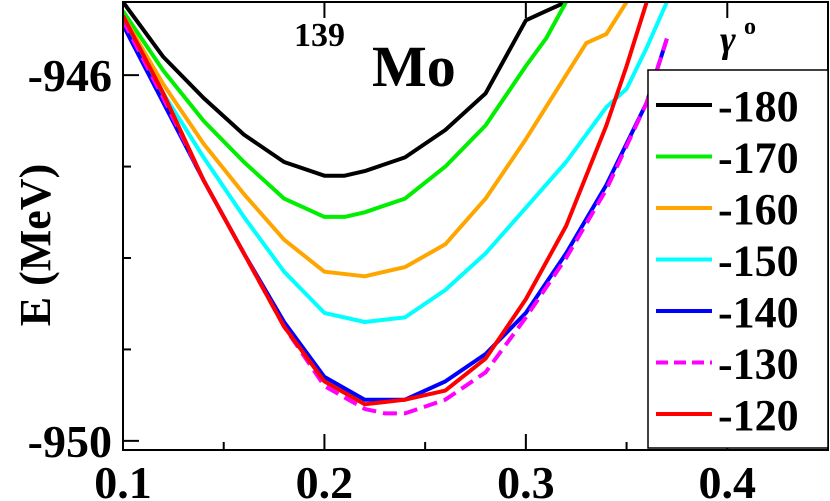 This screenshot has height=501, width=830. Describe the element at coordinates (325, 479) in the screenshot. I see `x-tick-label: 0.2` at that location.